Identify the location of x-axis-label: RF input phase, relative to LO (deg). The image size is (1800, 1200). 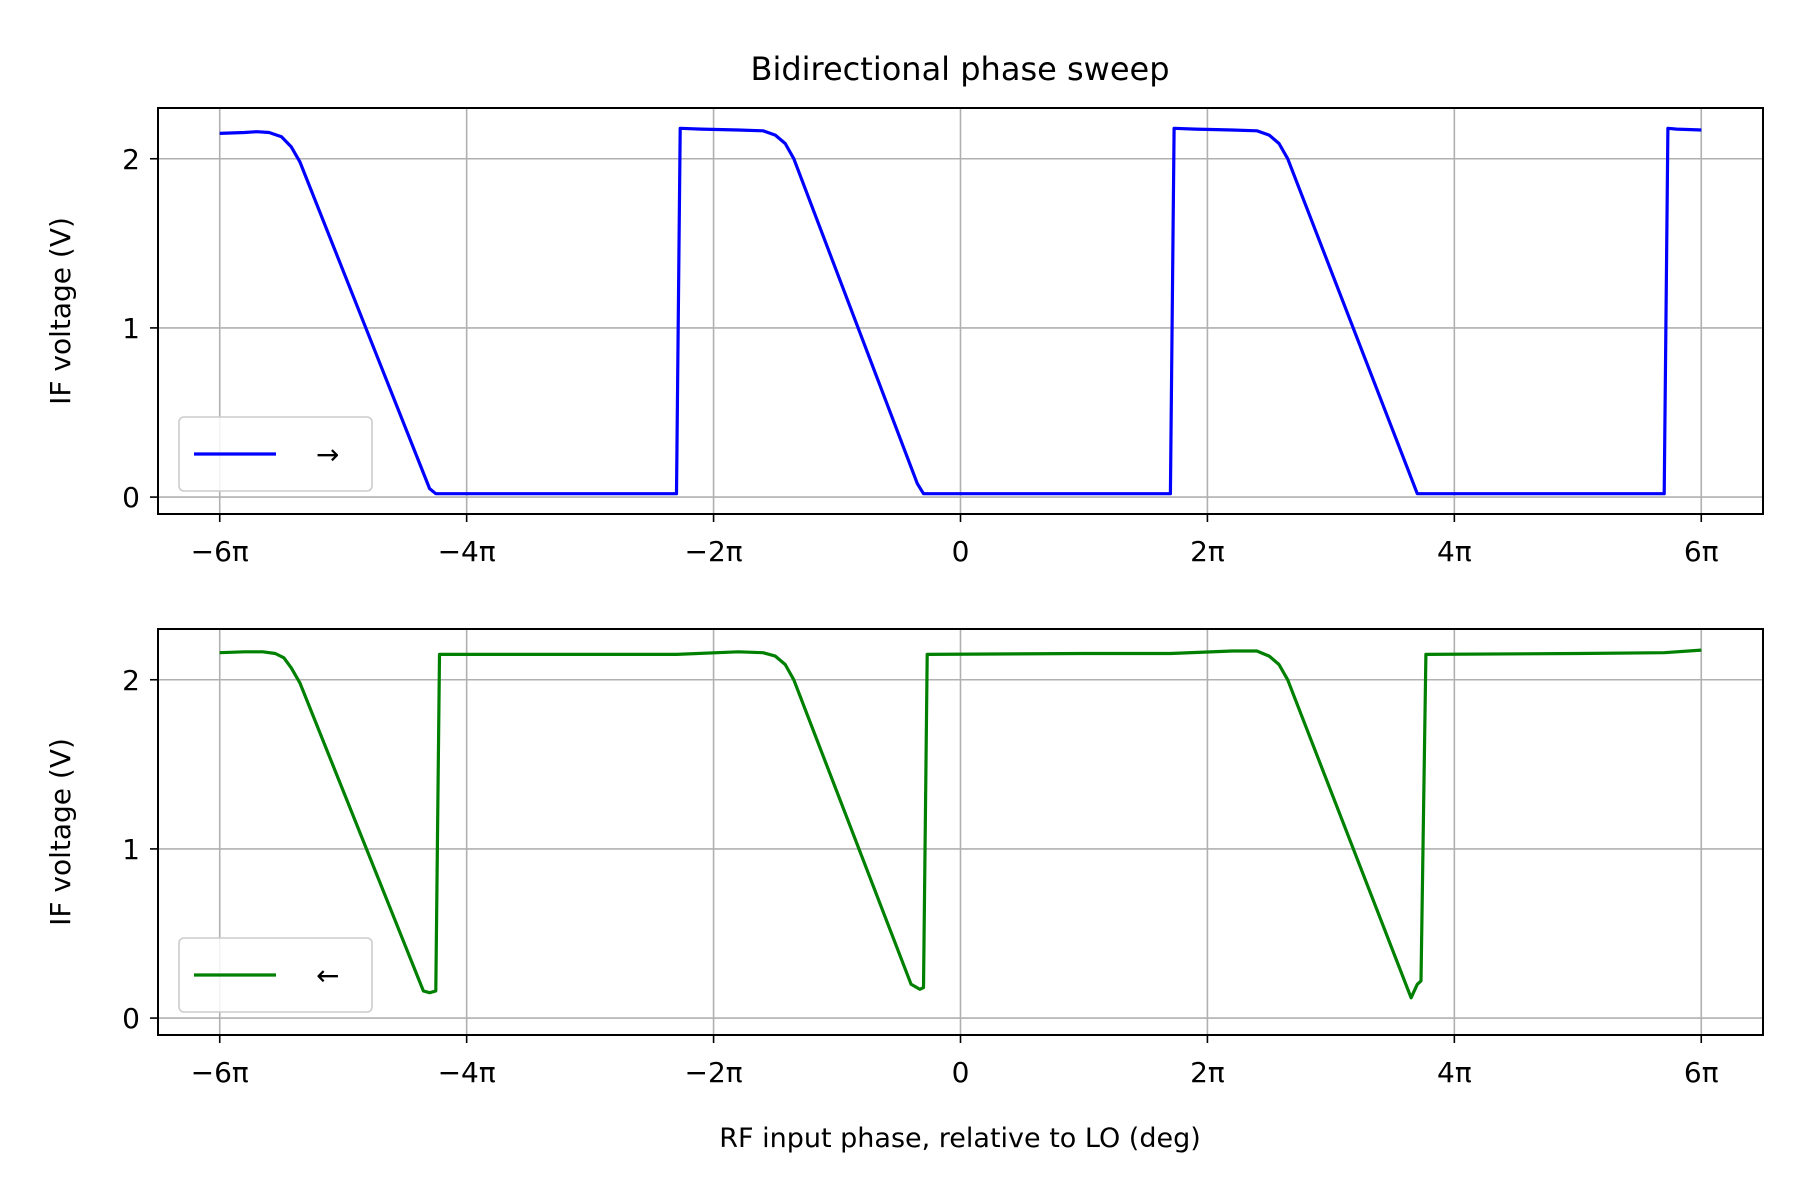
(960, 1138).